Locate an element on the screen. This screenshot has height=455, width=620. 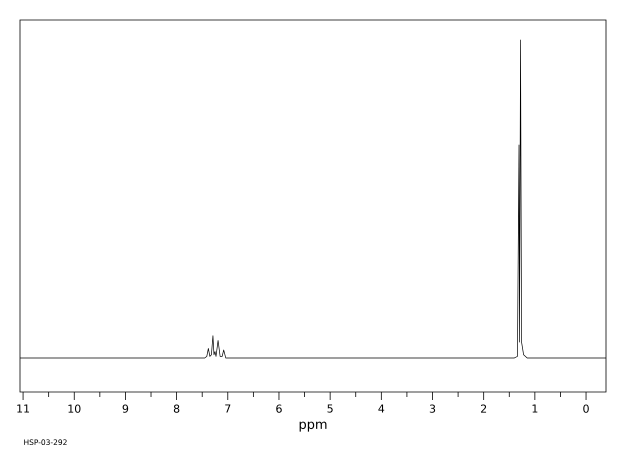
x-tick-label: 7 is located at coordinates (227, 408).